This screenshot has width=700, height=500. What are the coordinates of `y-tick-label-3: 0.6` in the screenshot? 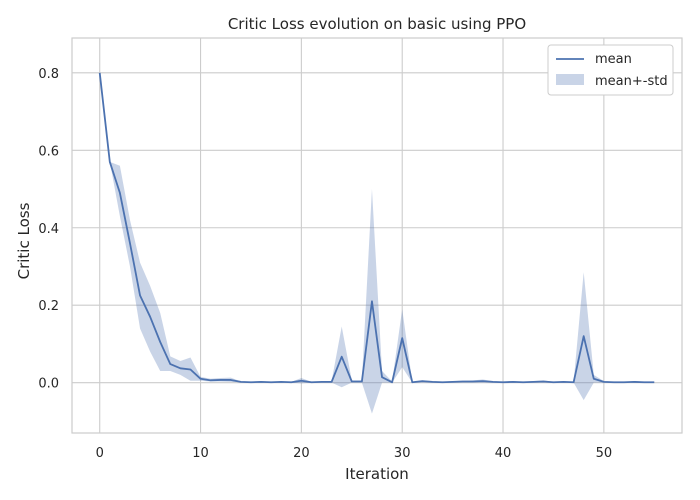 It's located at (48, 151).